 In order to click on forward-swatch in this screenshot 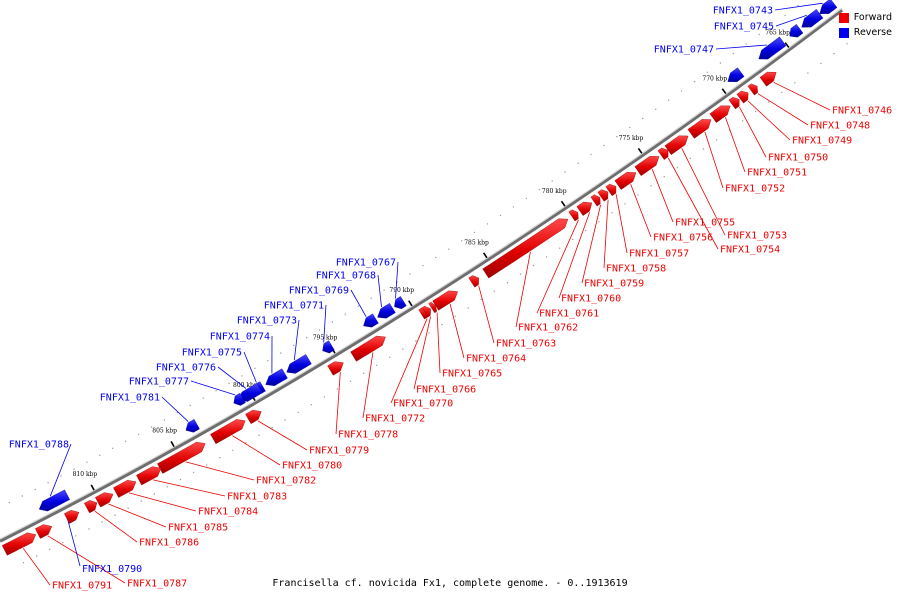, I will do `click(843, 17)`.